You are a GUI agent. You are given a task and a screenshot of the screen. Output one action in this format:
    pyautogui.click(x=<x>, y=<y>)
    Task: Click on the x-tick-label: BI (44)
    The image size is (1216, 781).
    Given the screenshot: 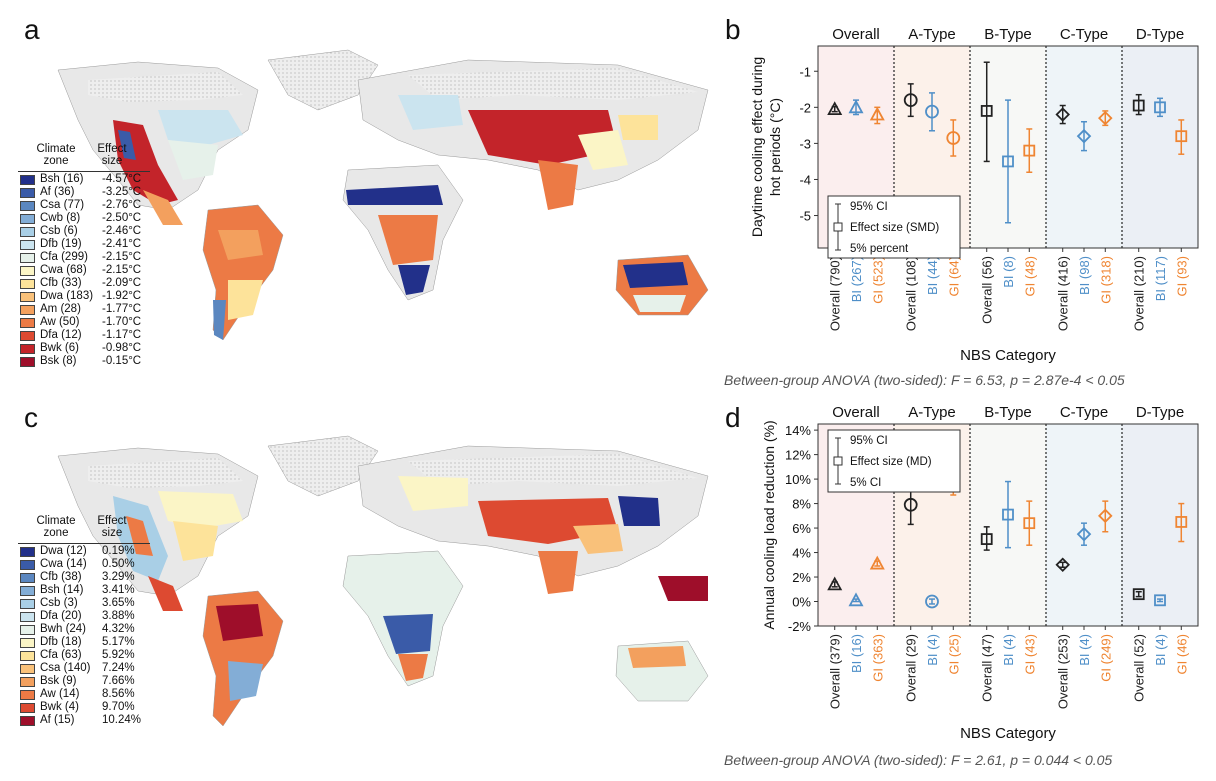 What is the action you would take?
    pyautogui.click(x=932, y=275)
    